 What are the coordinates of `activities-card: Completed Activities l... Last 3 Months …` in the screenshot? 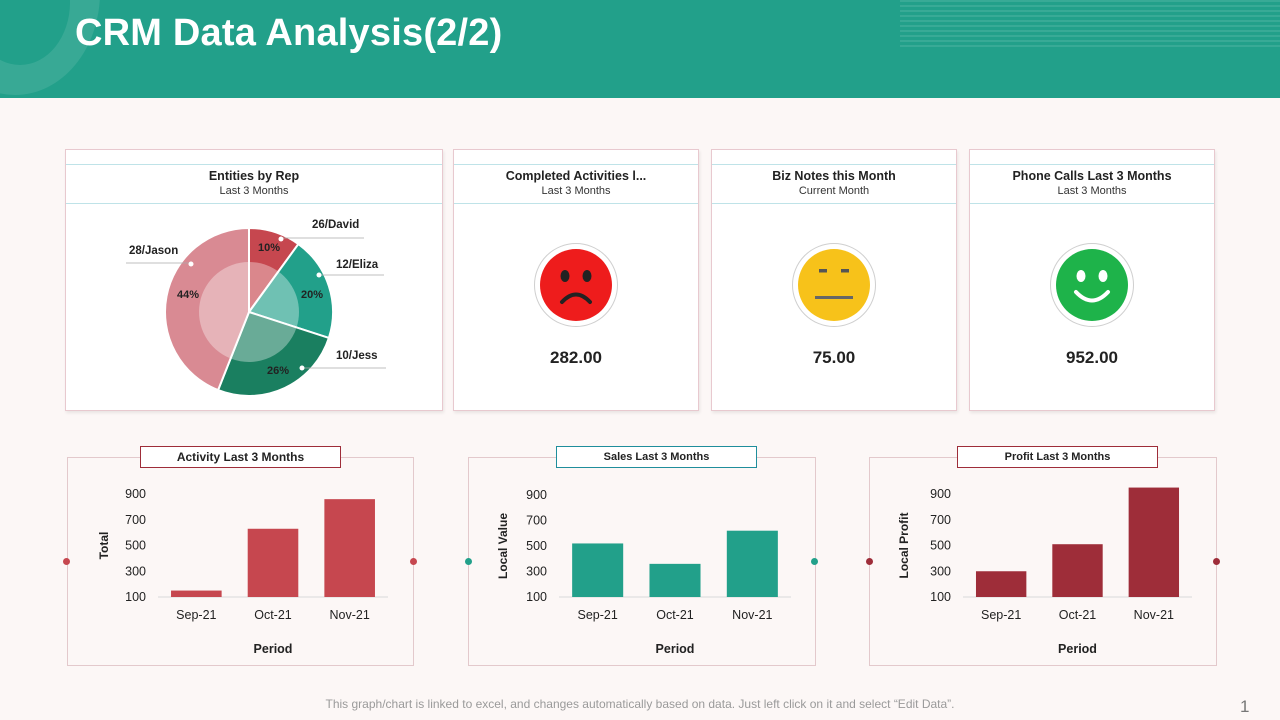 It's located at (576, 280).